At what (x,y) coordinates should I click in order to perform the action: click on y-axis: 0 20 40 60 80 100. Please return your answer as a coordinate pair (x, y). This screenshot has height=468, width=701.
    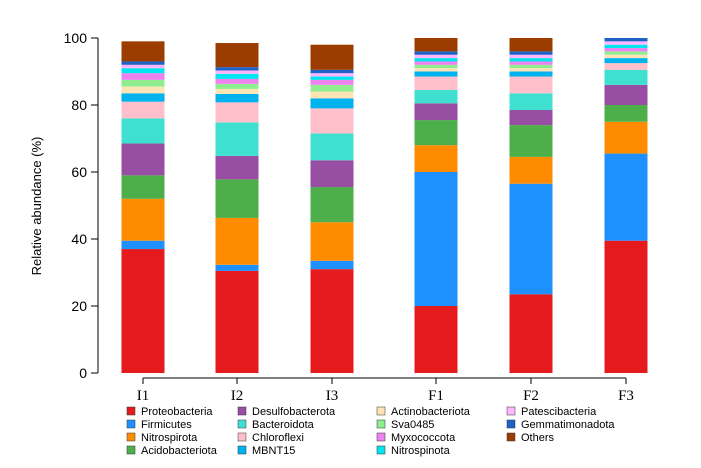
    Looking at the image, I should click on (81, 205).